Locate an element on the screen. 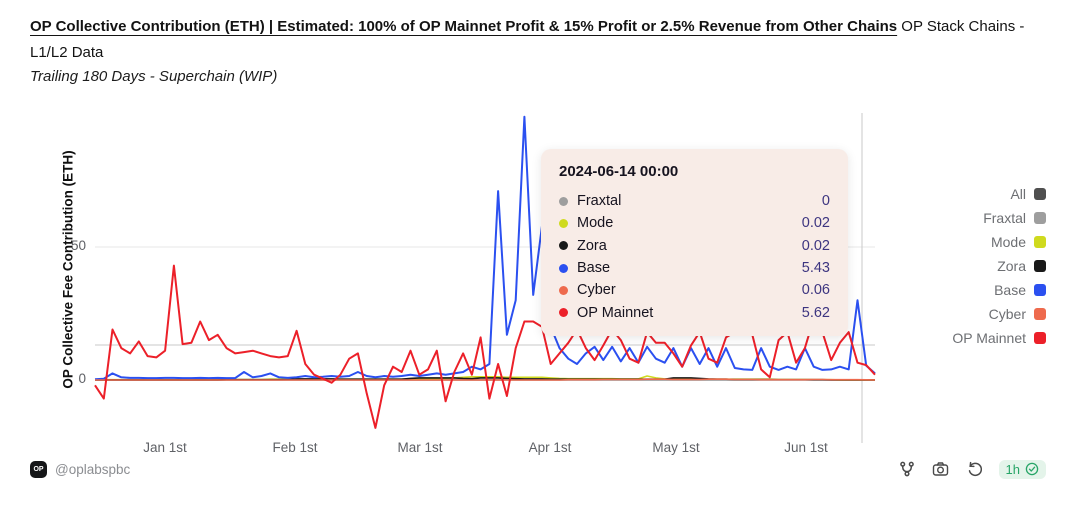 The height and width of the screenshot is (510, 1080). title-rest-text: OP Stack Chains - L1/L2 Data is located at coordinates (527, 39).